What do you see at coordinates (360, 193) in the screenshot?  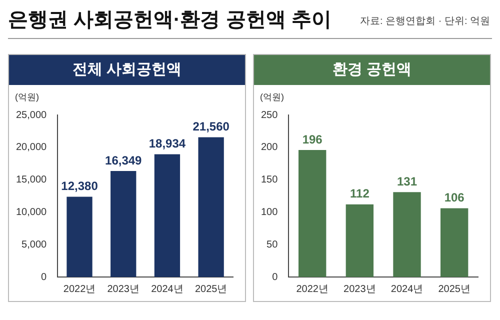 I see `data-label: 112` at bounding box center [360, 193].